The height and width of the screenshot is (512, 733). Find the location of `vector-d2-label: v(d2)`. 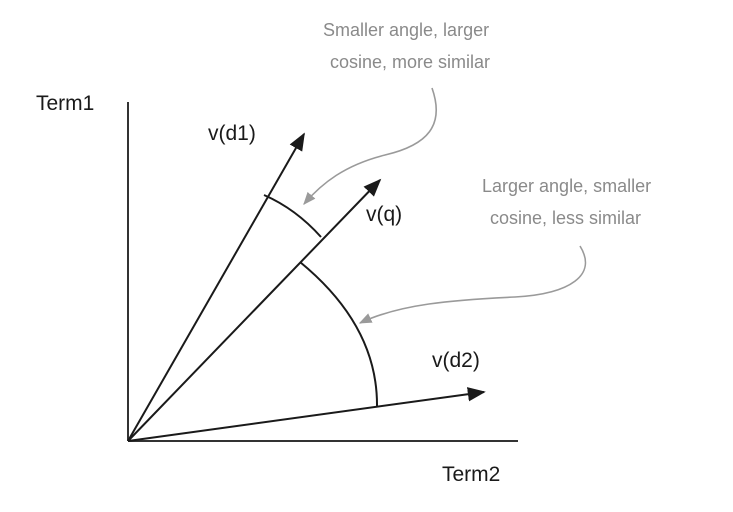

vector-d2-label: v(d2) is located at coordinates (456, 360).